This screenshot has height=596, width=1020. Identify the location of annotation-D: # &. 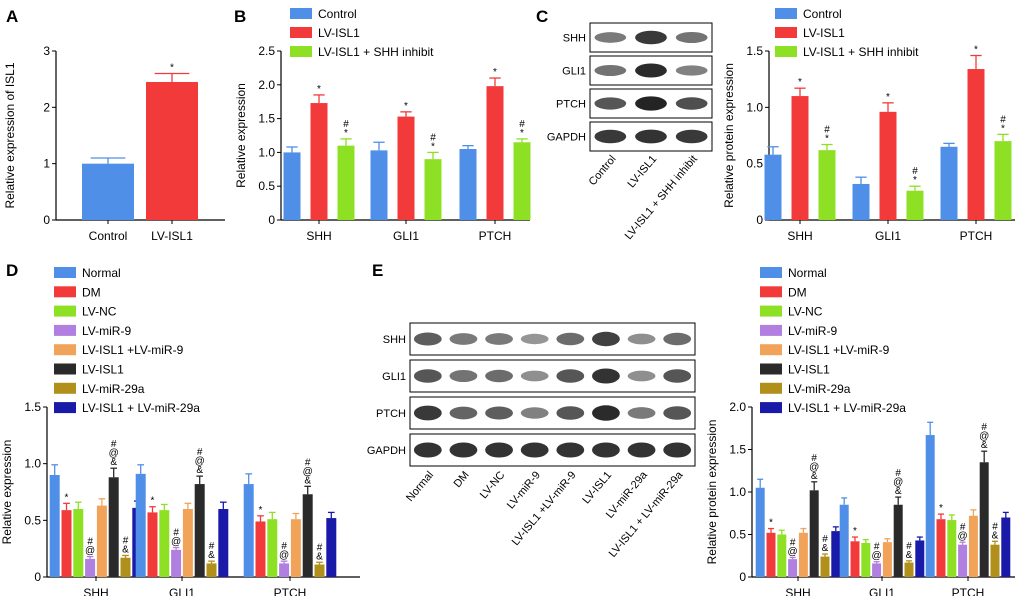
(211, 551).